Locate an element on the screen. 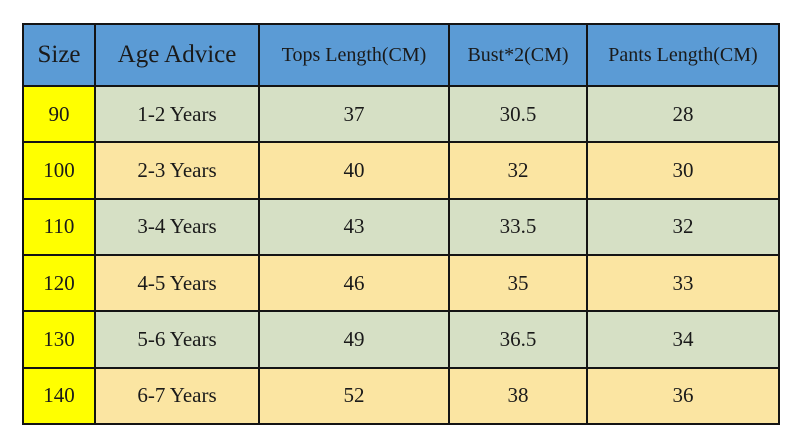  table-row-size-100: 100 2-3 Years 40 32 30 is located at coordinates (401, 170).